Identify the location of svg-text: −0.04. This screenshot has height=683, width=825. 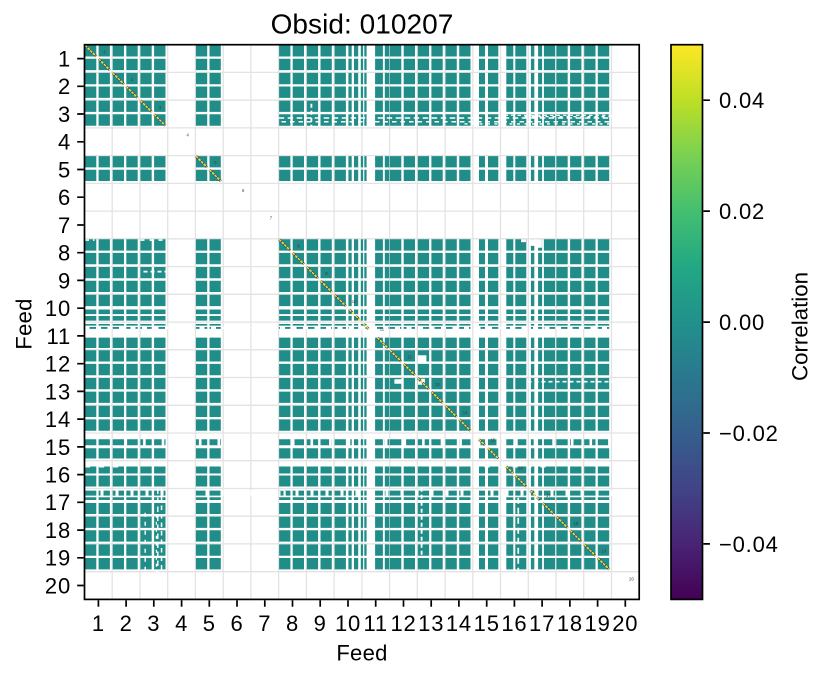
(749, 544).